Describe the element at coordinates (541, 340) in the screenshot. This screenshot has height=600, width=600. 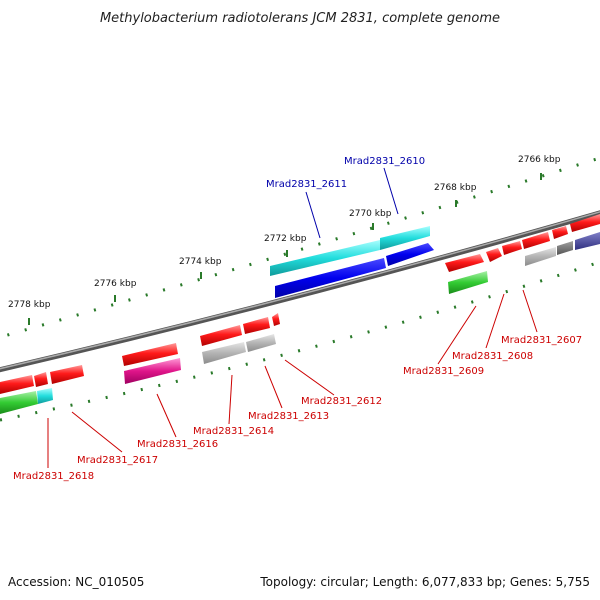
I see `gene-label-2607: Mrad2831_2607` at that location.